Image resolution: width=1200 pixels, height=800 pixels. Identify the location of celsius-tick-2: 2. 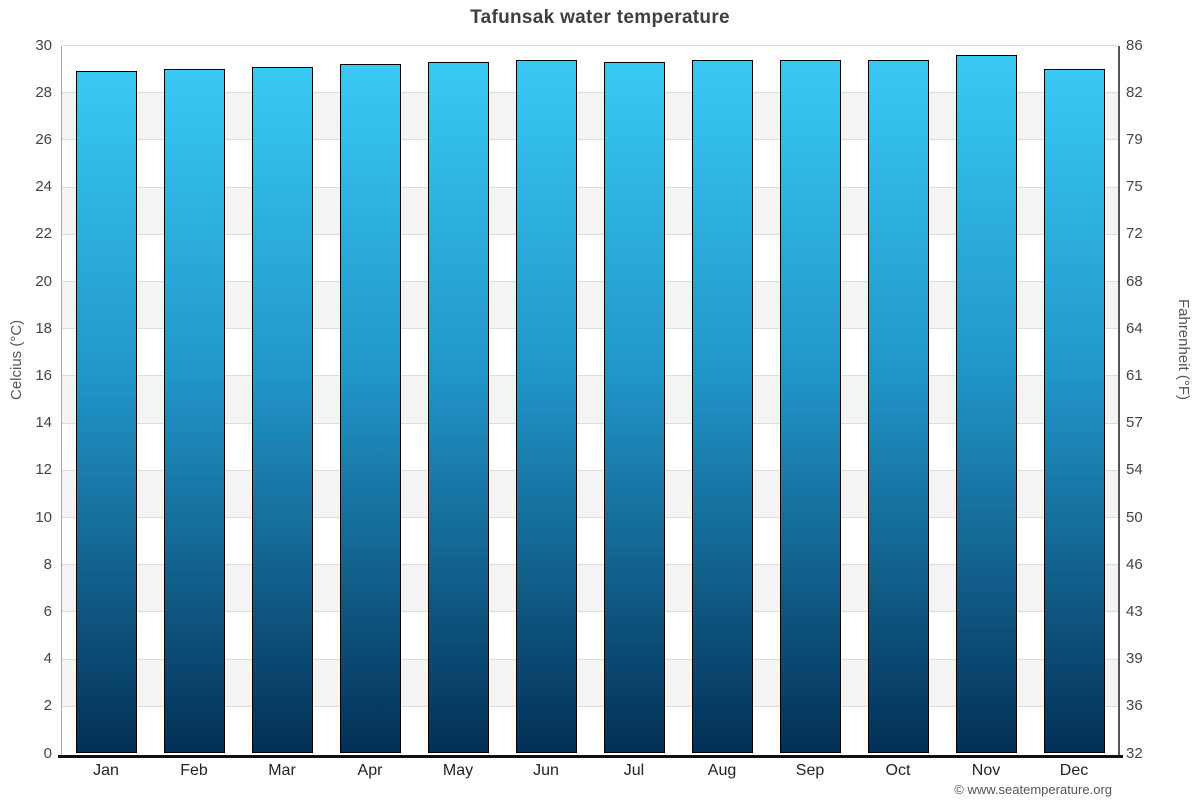
(47, 706).